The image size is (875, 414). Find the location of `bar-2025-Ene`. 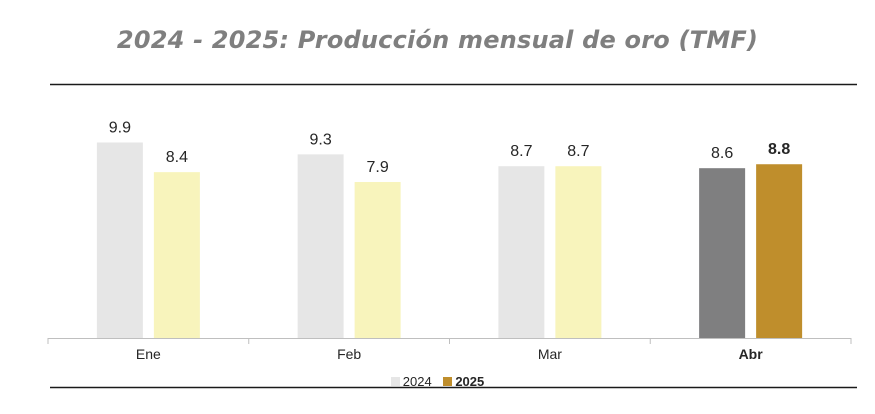

bar-2025-Ene is located at coordinates (176, 255).